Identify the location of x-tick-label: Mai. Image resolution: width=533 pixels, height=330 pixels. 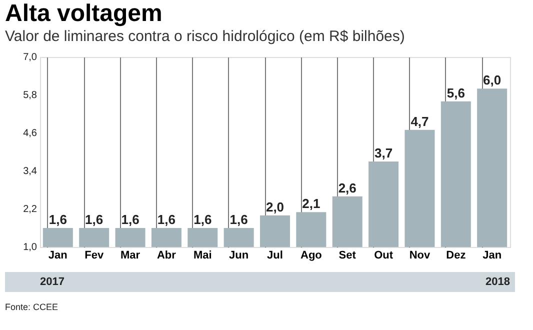
(202, 256).